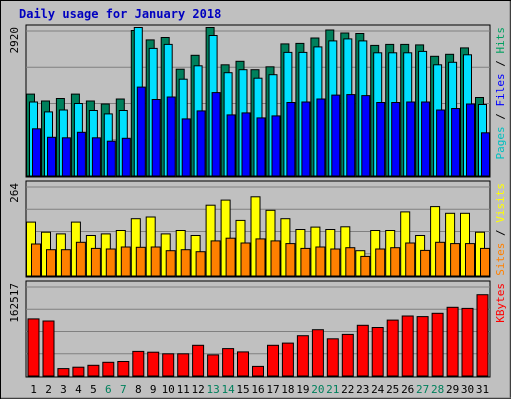 The width and height of the screenshot is (512, 405). I want to click on x-tick-label-day-13: 13, so click(212, 389).